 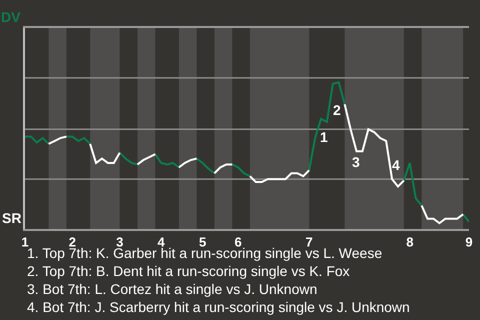 What do you see at coordinates (162, 242) in the screenshot?
I see `x-tick-label: 4` at bounding box center [162, 242].